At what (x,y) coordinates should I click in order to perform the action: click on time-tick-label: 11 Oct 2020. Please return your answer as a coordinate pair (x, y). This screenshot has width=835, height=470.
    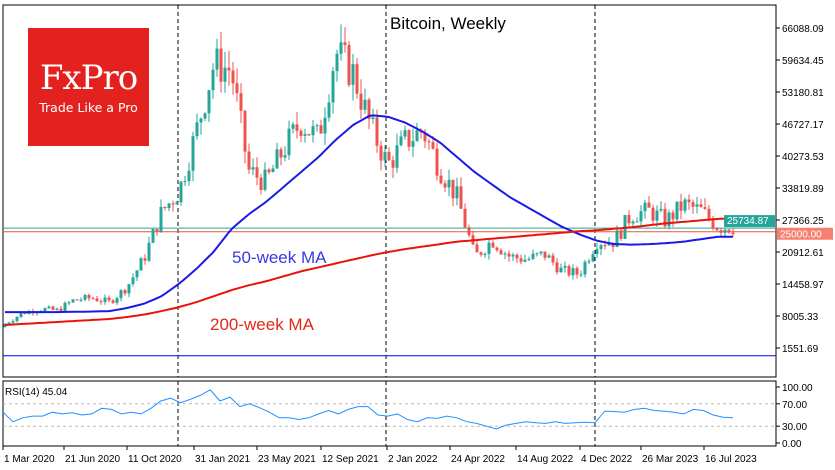
    Looking at the image, I should click on (155, 459).